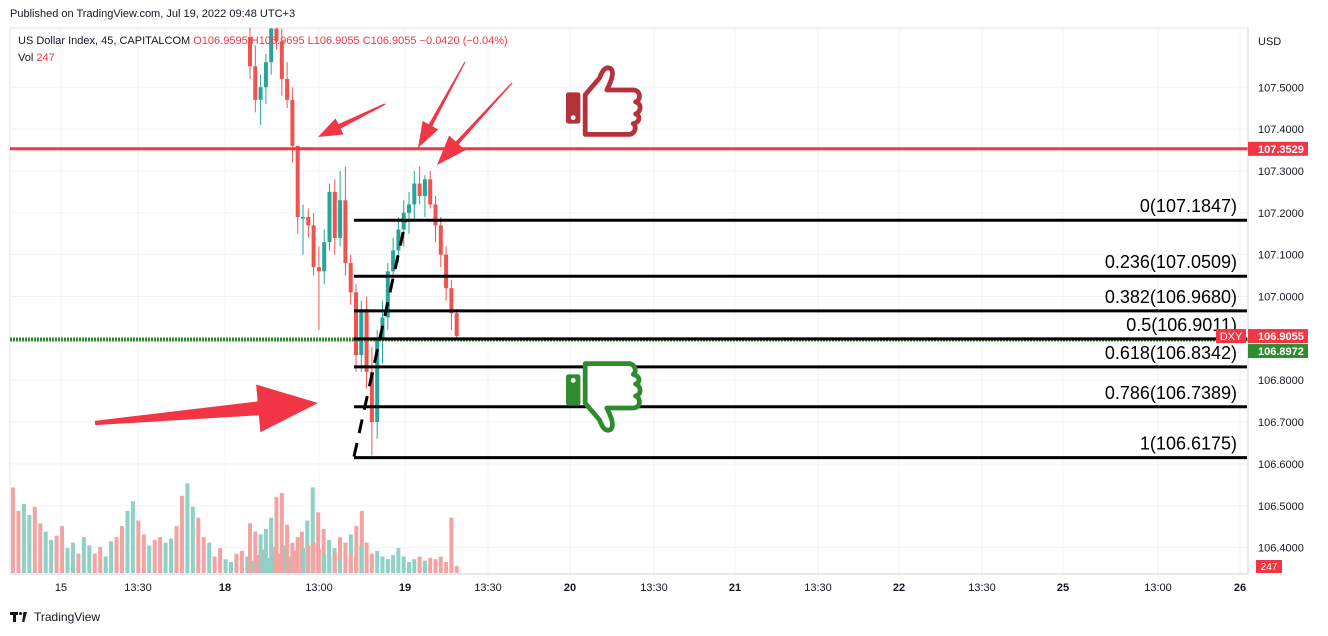 The height and width of the screenshot is (636, 1328). I want to click on thumbs-down-icon, so click(604, 397).